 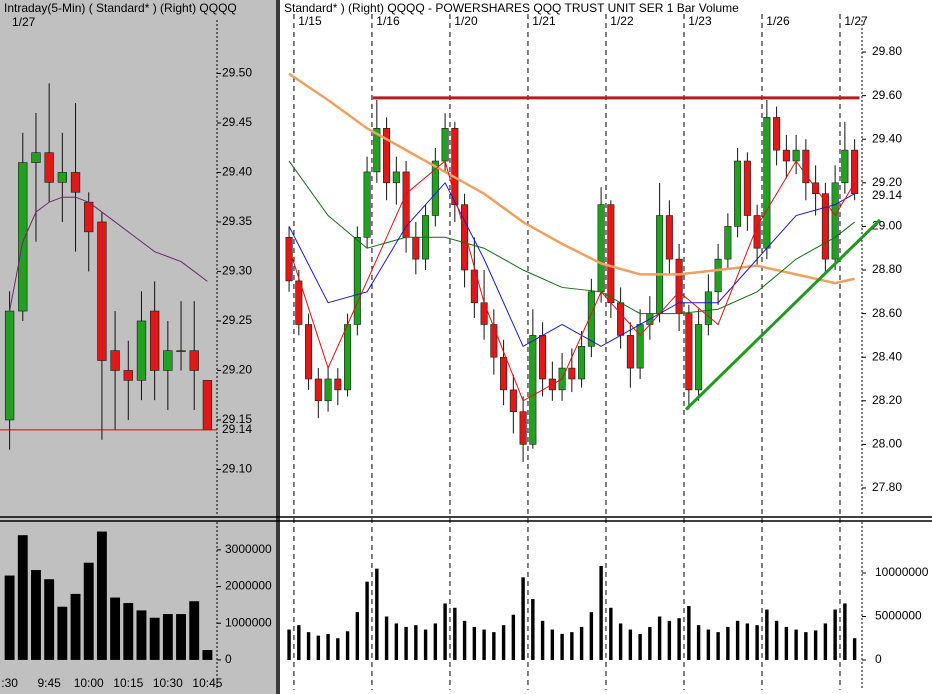 I want to click on y-tick-label: 28.20, so click(x=887, y=400).